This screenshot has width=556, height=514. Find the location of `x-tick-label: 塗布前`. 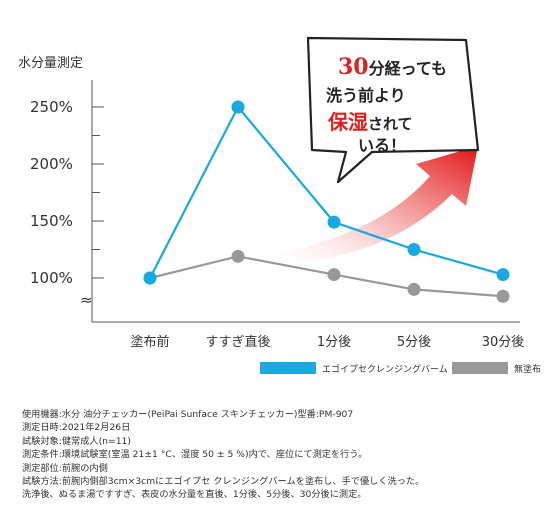

x-tick-label: 塗布前 is located at coordinates (149, 342).